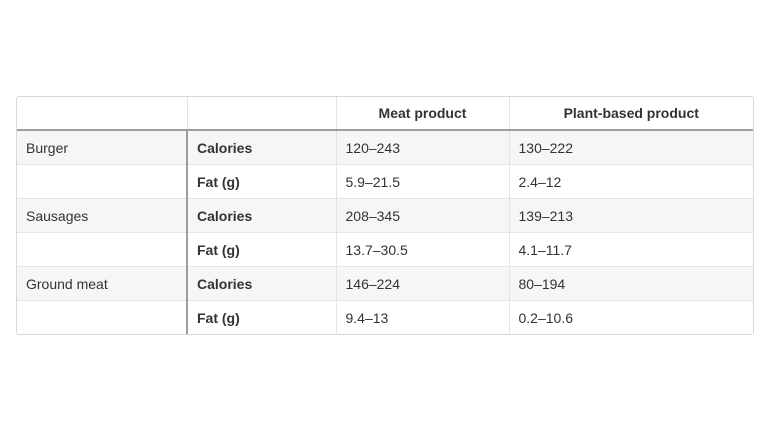 The image size is (774, 435). Describe the element at coordinates (423, 317) in the screenshot. I see `meat-value-cell: 9.4–13` at that location.